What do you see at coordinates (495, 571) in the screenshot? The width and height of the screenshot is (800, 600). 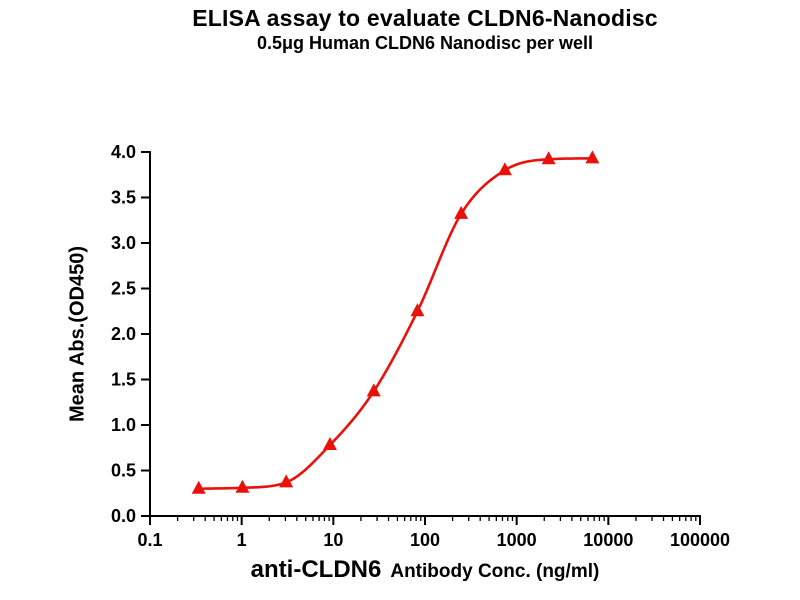 I see `x-axis-label-rest: Antibody Conc. (ng/ml)` at bounding box center [495, 571].